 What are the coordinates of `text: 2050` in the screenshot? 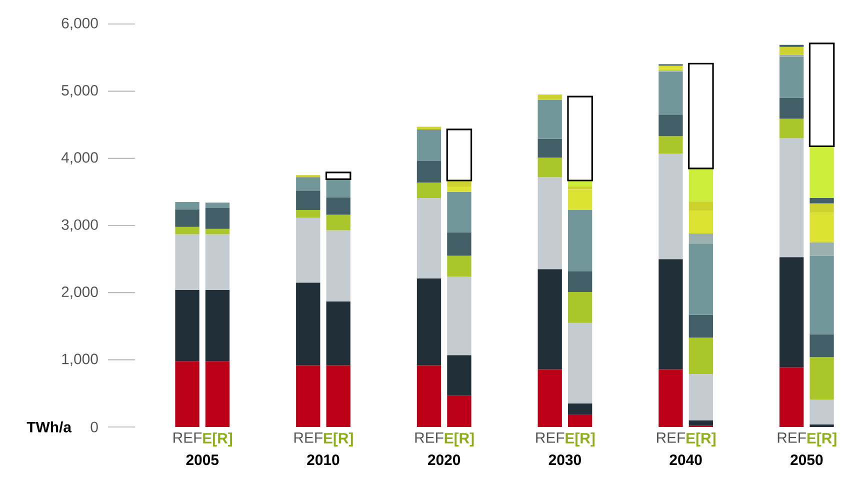 It's located at (806, 460).